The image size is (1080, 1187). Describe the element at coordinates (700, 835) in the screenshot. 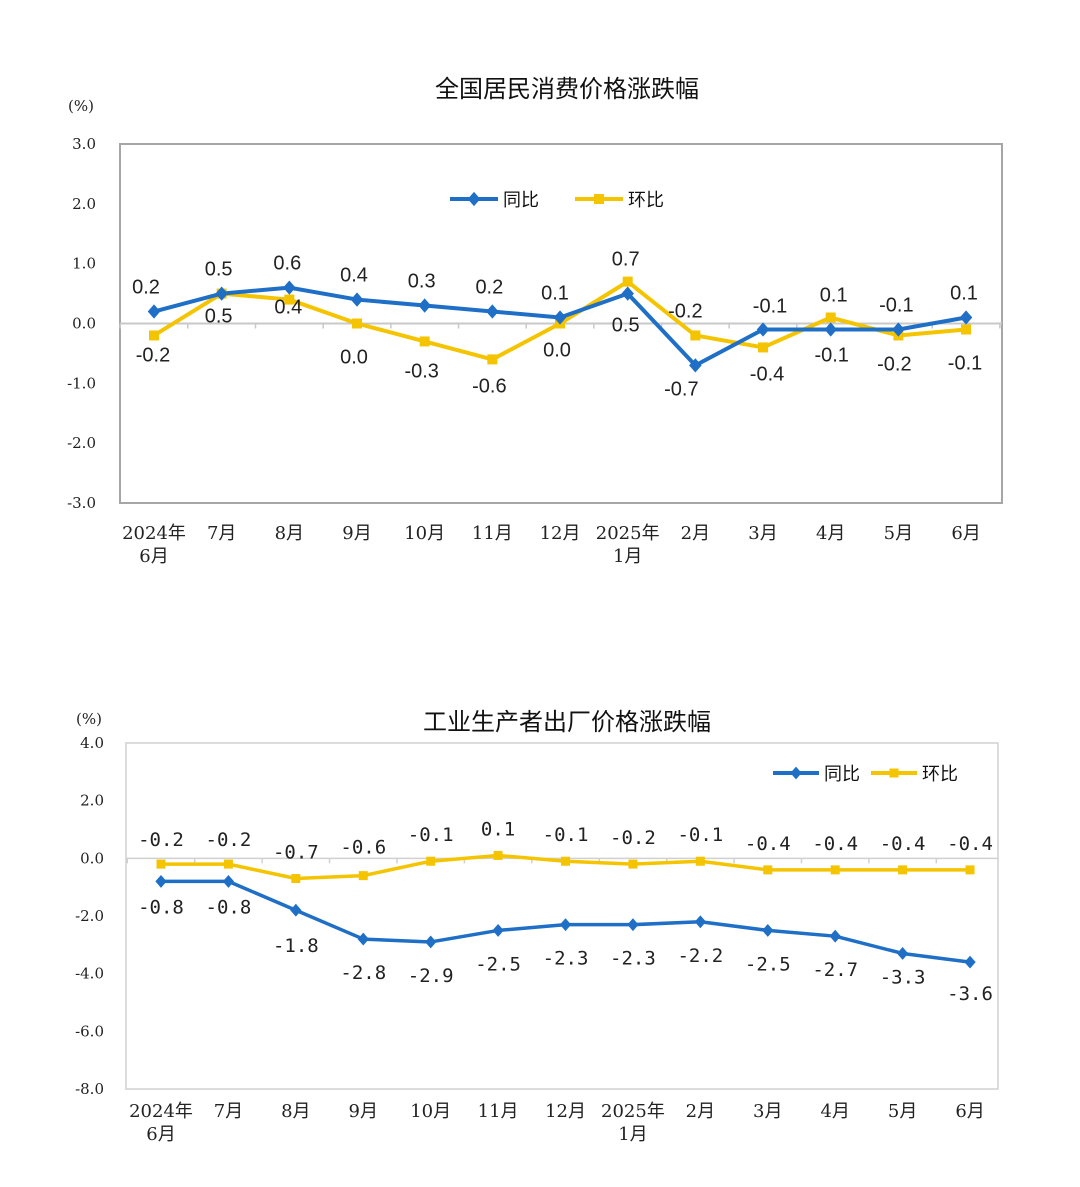

I see `ppi-data-label: -0.1` at that location.